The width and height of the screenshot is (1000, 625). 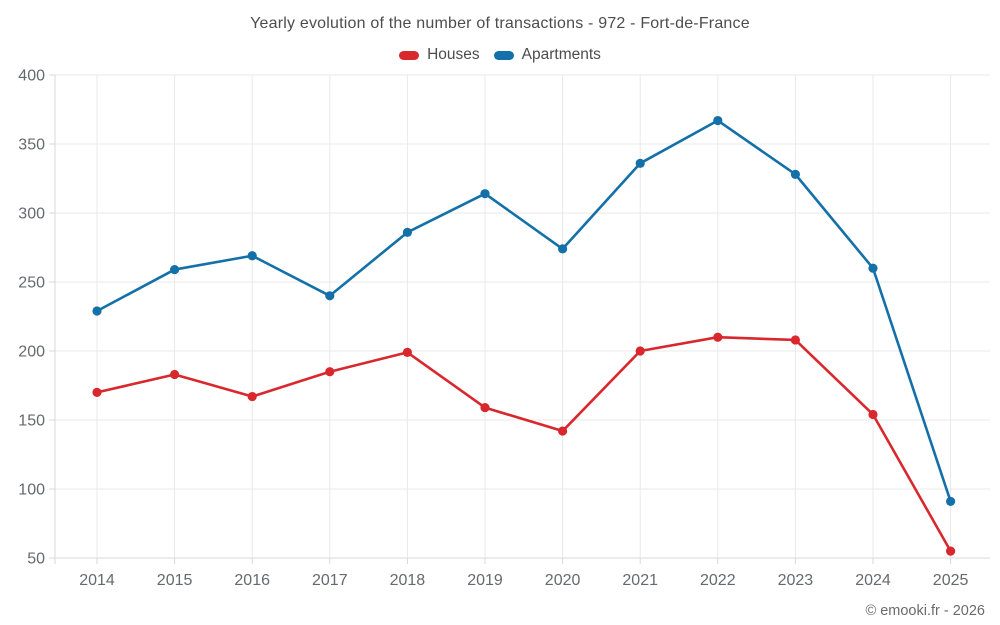 I want to click on copyright: © emooki.fr - 2026, so click(x=925, y=611).